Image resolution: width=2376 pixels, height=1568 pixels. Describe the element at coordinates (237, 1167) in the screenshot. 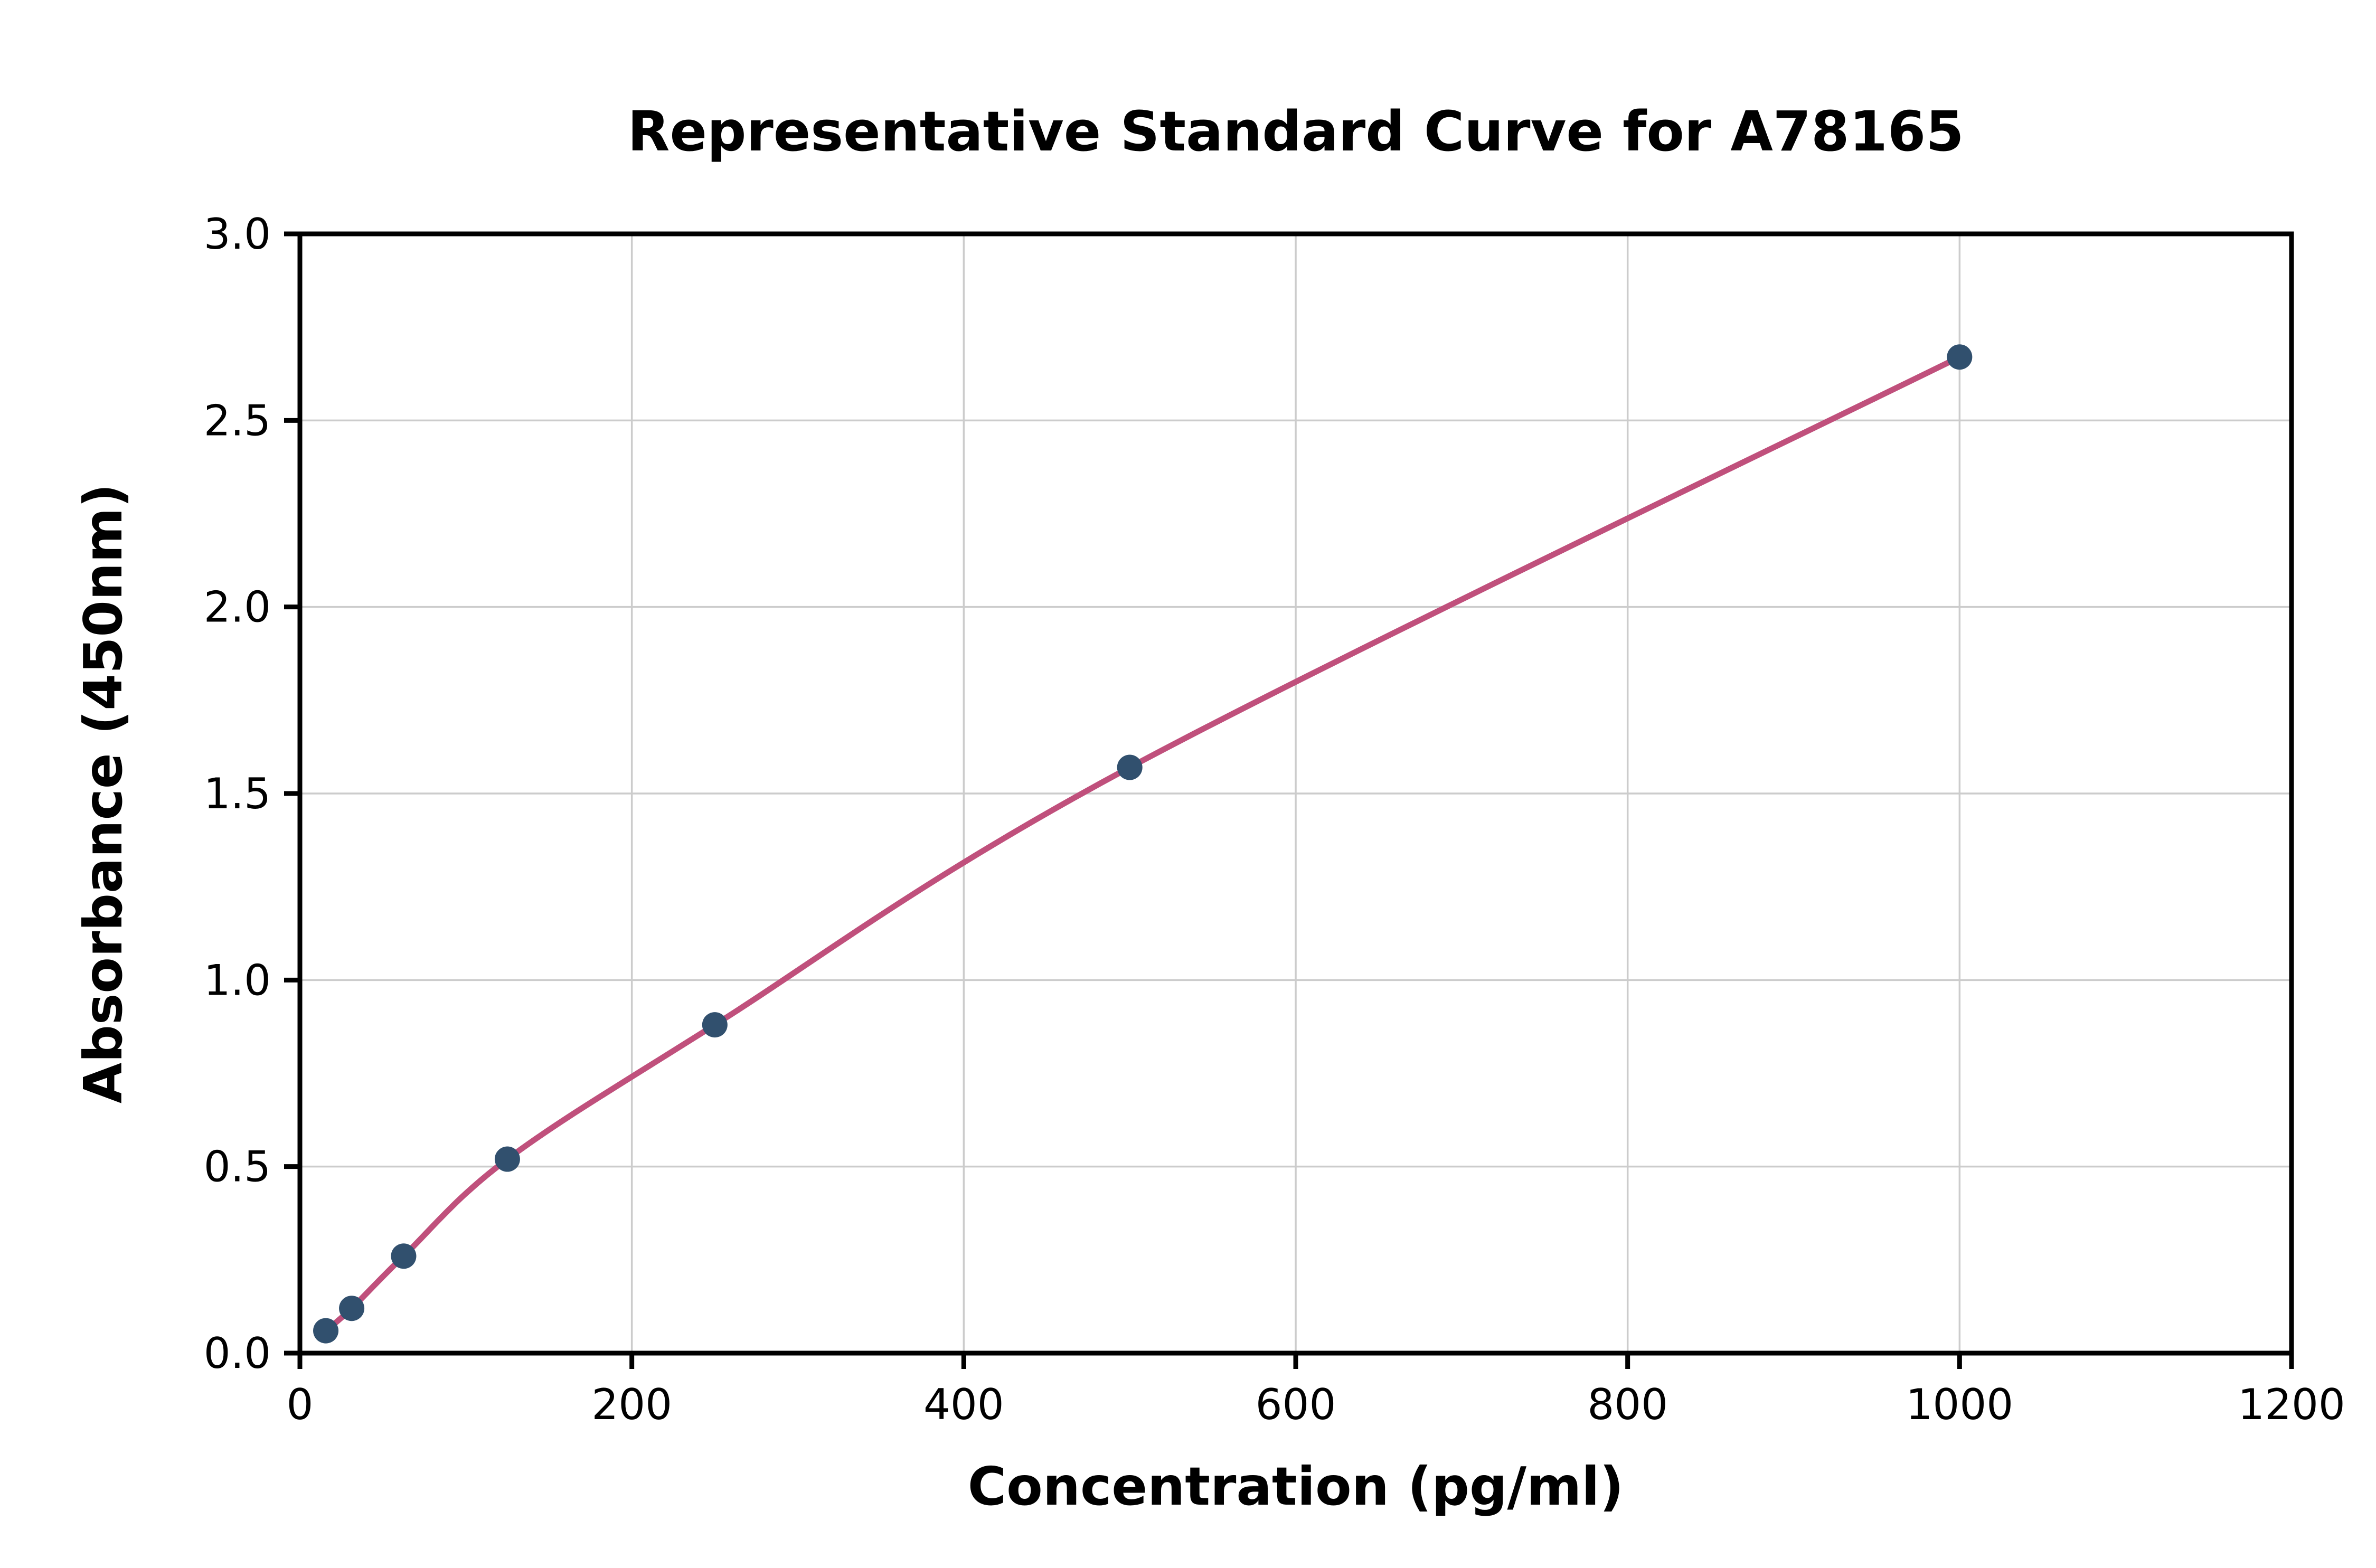

I see `y-tick-label: 0.5` at that location.